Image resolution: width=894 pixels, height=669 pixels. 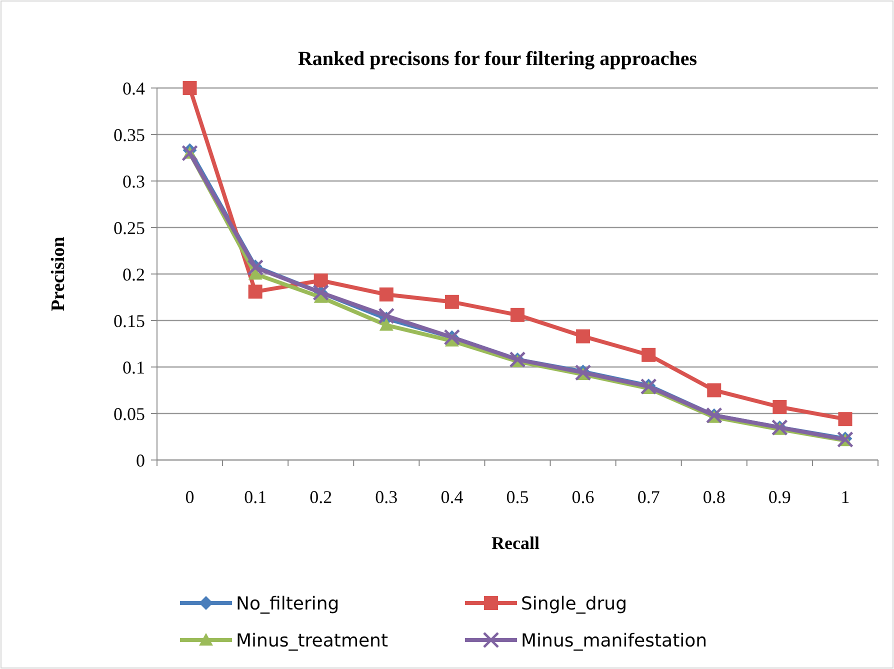 What do you see at coordinates (714, 497) in the screenshot?
I see `x-tick-label: 0.8` at bounding box center [714, 497].